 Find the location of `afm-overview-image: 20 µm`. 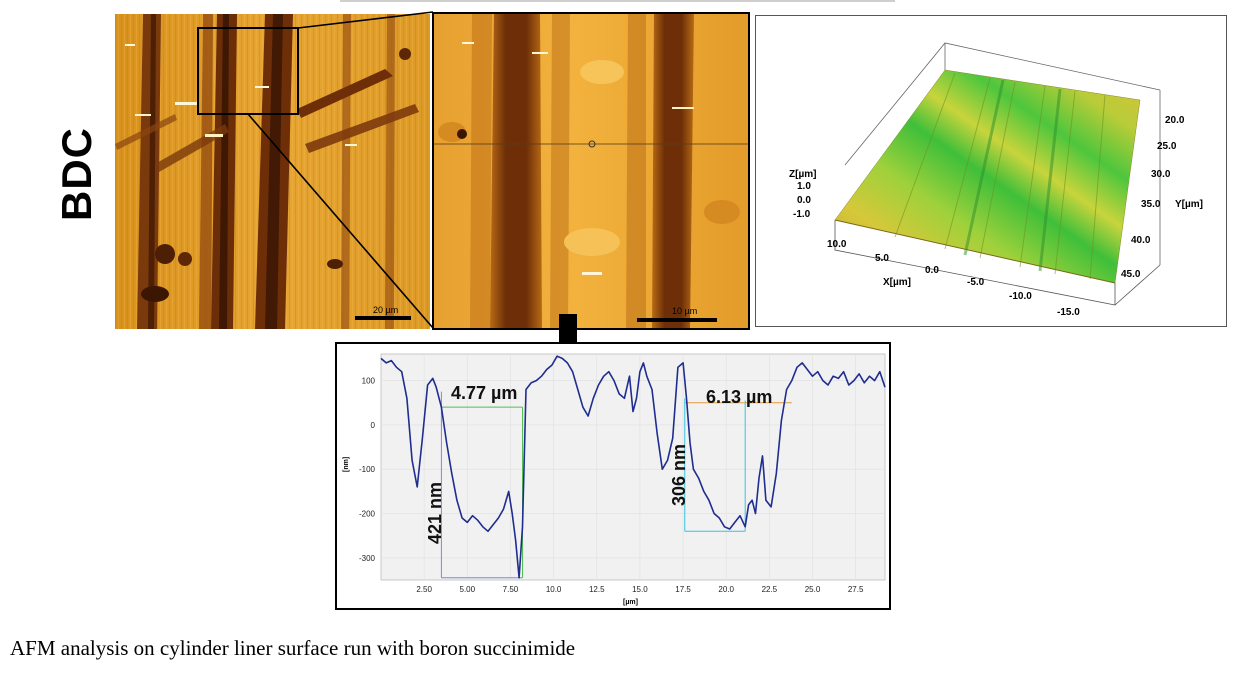

afm-overview-image: 20 µm is located at coordinates (272, 171).